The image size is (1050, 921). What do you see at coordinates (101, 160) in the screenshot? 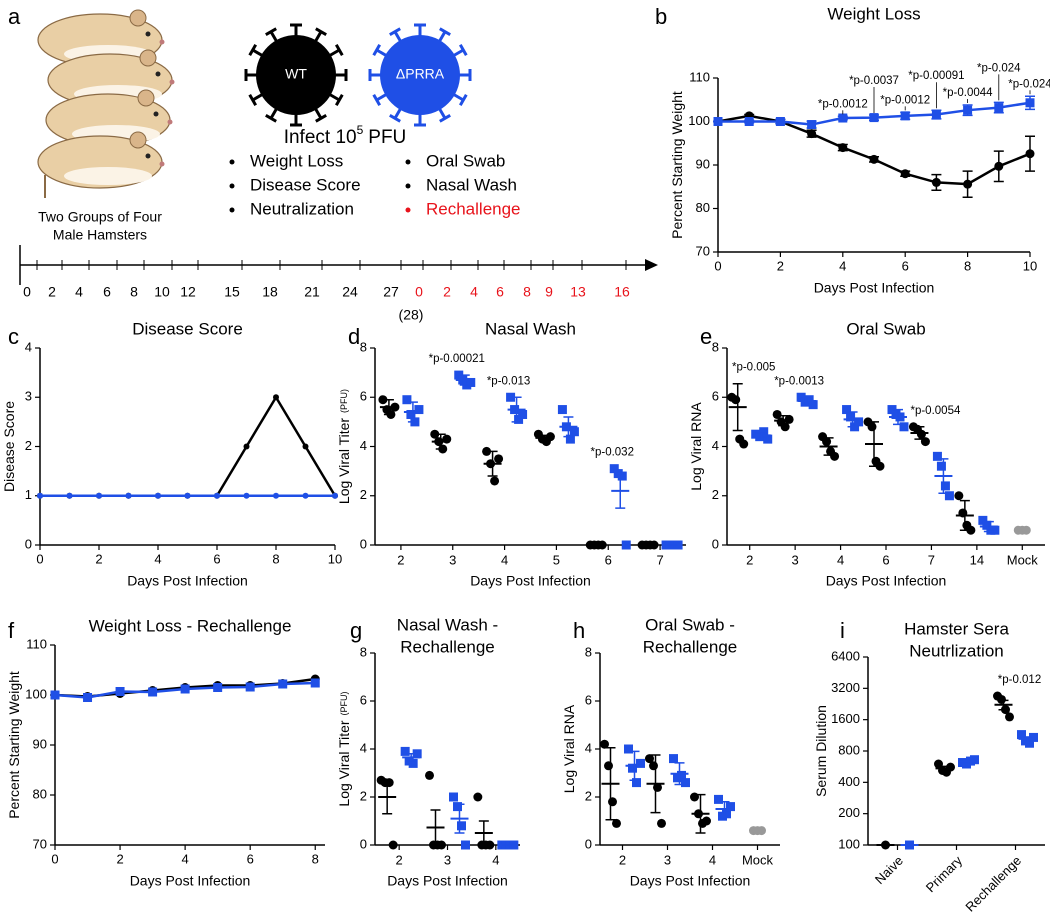
I see `hamster` at bounding box center [101, 160].